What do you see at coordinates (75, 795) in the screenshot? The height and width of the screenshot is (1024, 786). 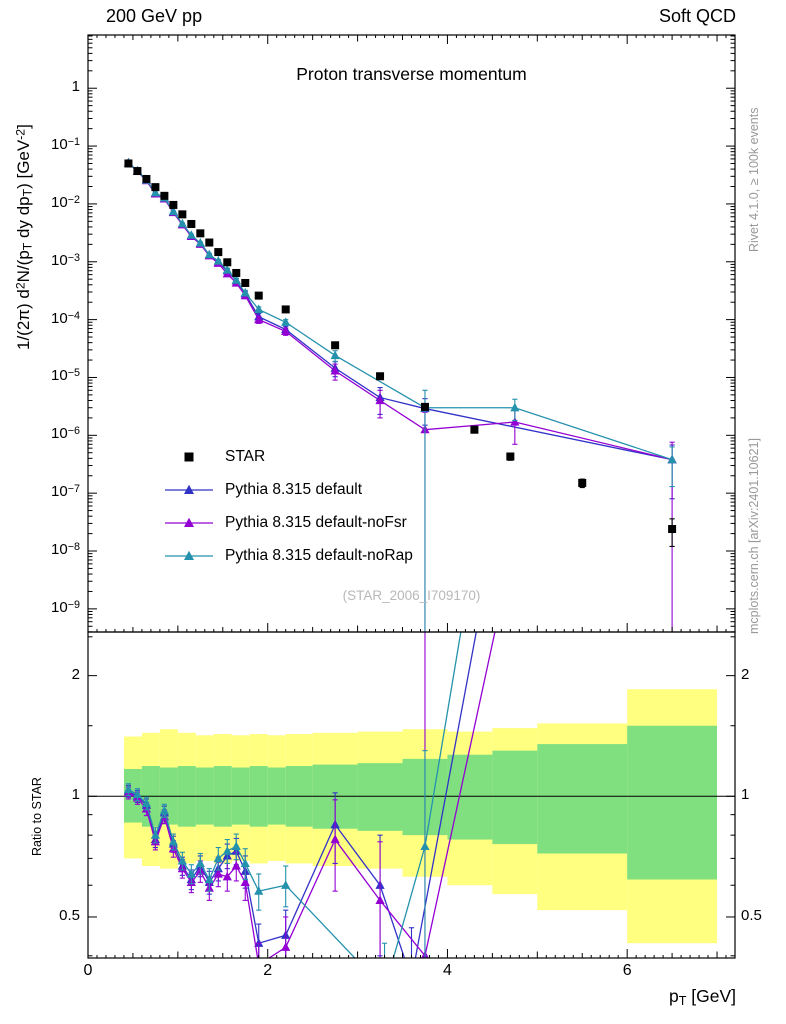 I see `y-tick-label-ratio-left: 1` at bounding box center [75, 795].